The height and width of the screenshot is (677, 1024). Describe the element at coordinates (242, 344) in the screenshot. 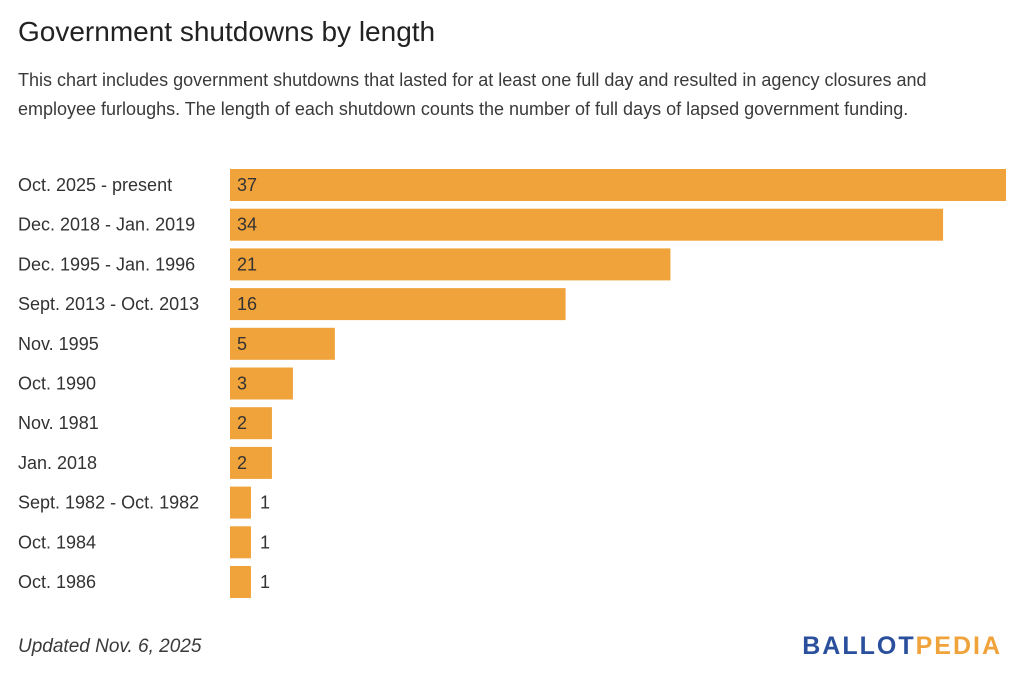

I see `value-label: 5` at that location.